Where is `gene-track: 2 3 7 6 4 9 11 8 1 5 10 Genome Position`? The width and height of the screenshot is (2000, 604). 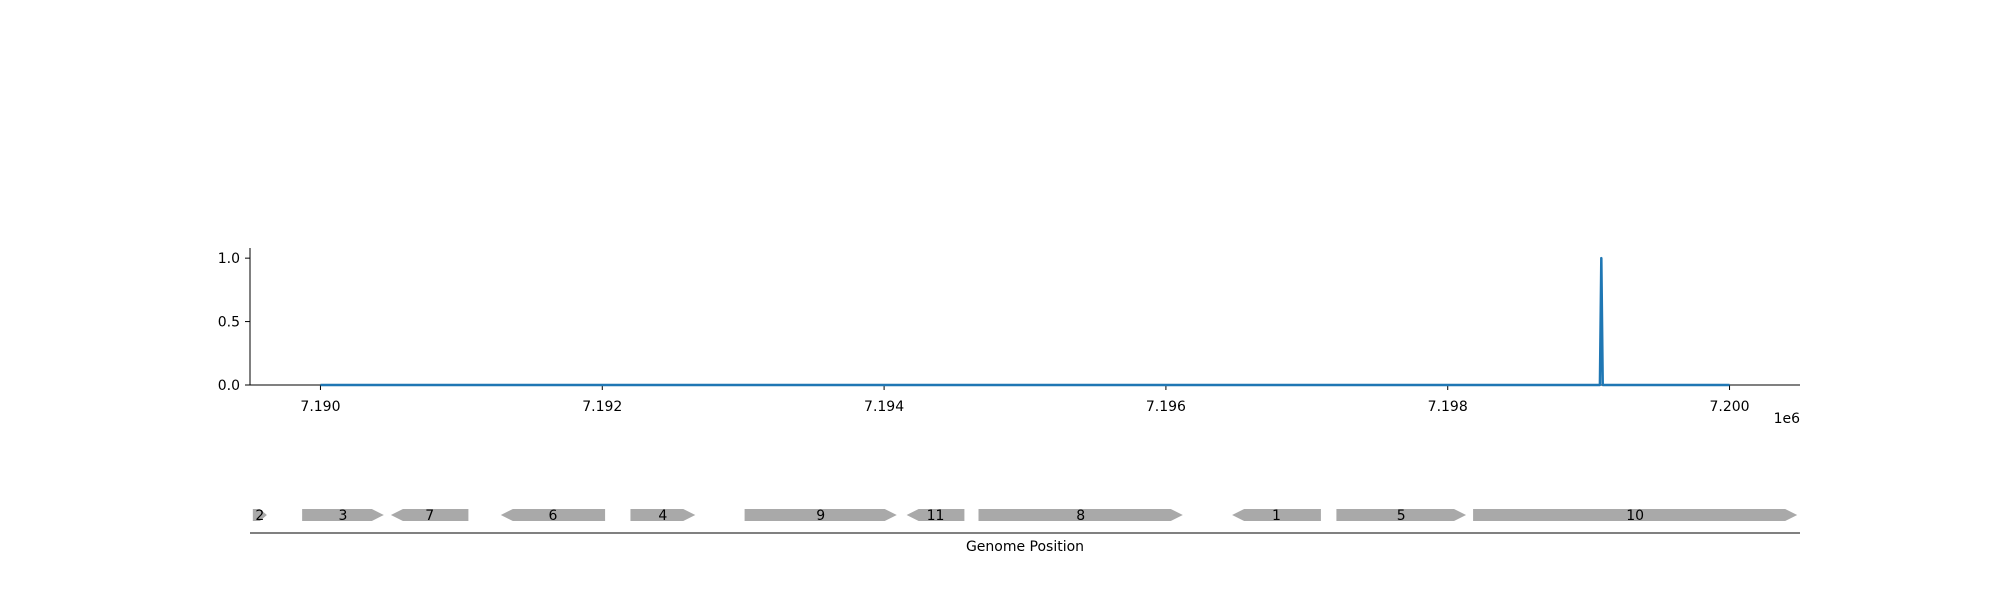
gene-track: 2 3 7 6 4 9 11 8 1 5 10 Genome Position is located at coordinates (1025, 531).